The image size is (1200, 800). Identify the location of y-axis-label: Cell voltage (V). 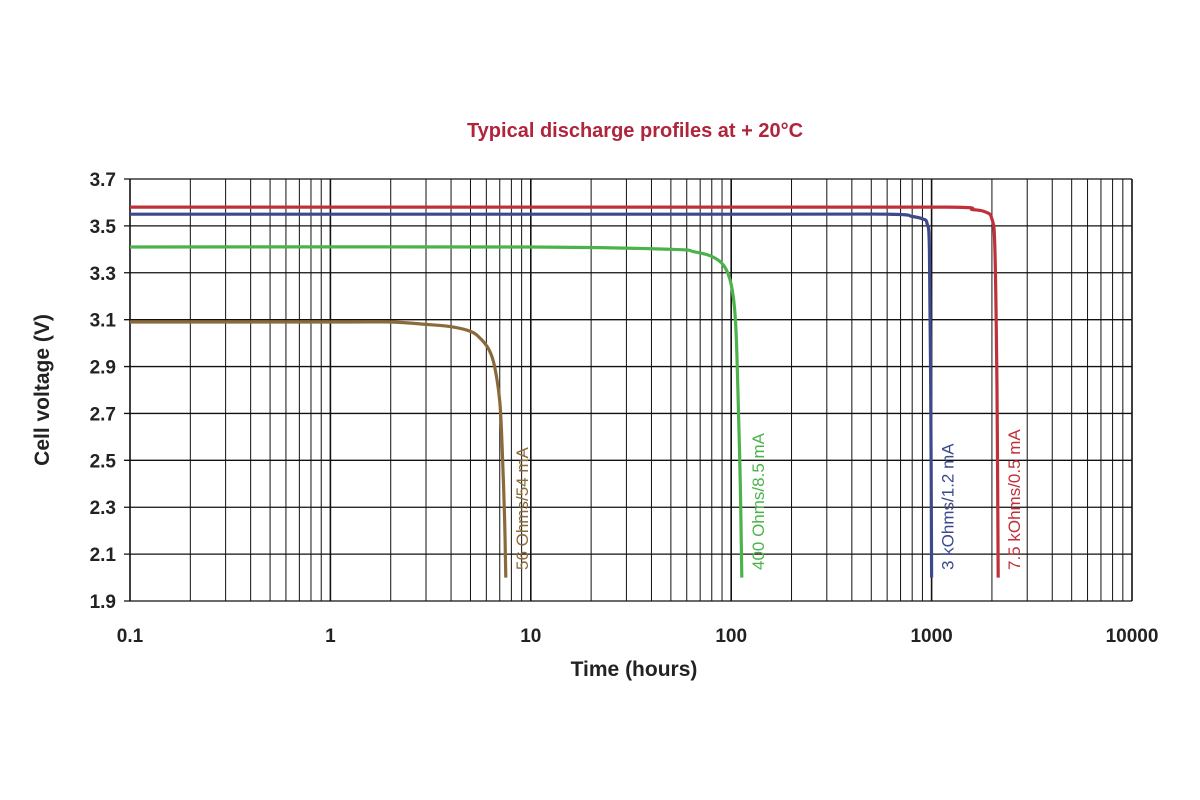
(42, 390).